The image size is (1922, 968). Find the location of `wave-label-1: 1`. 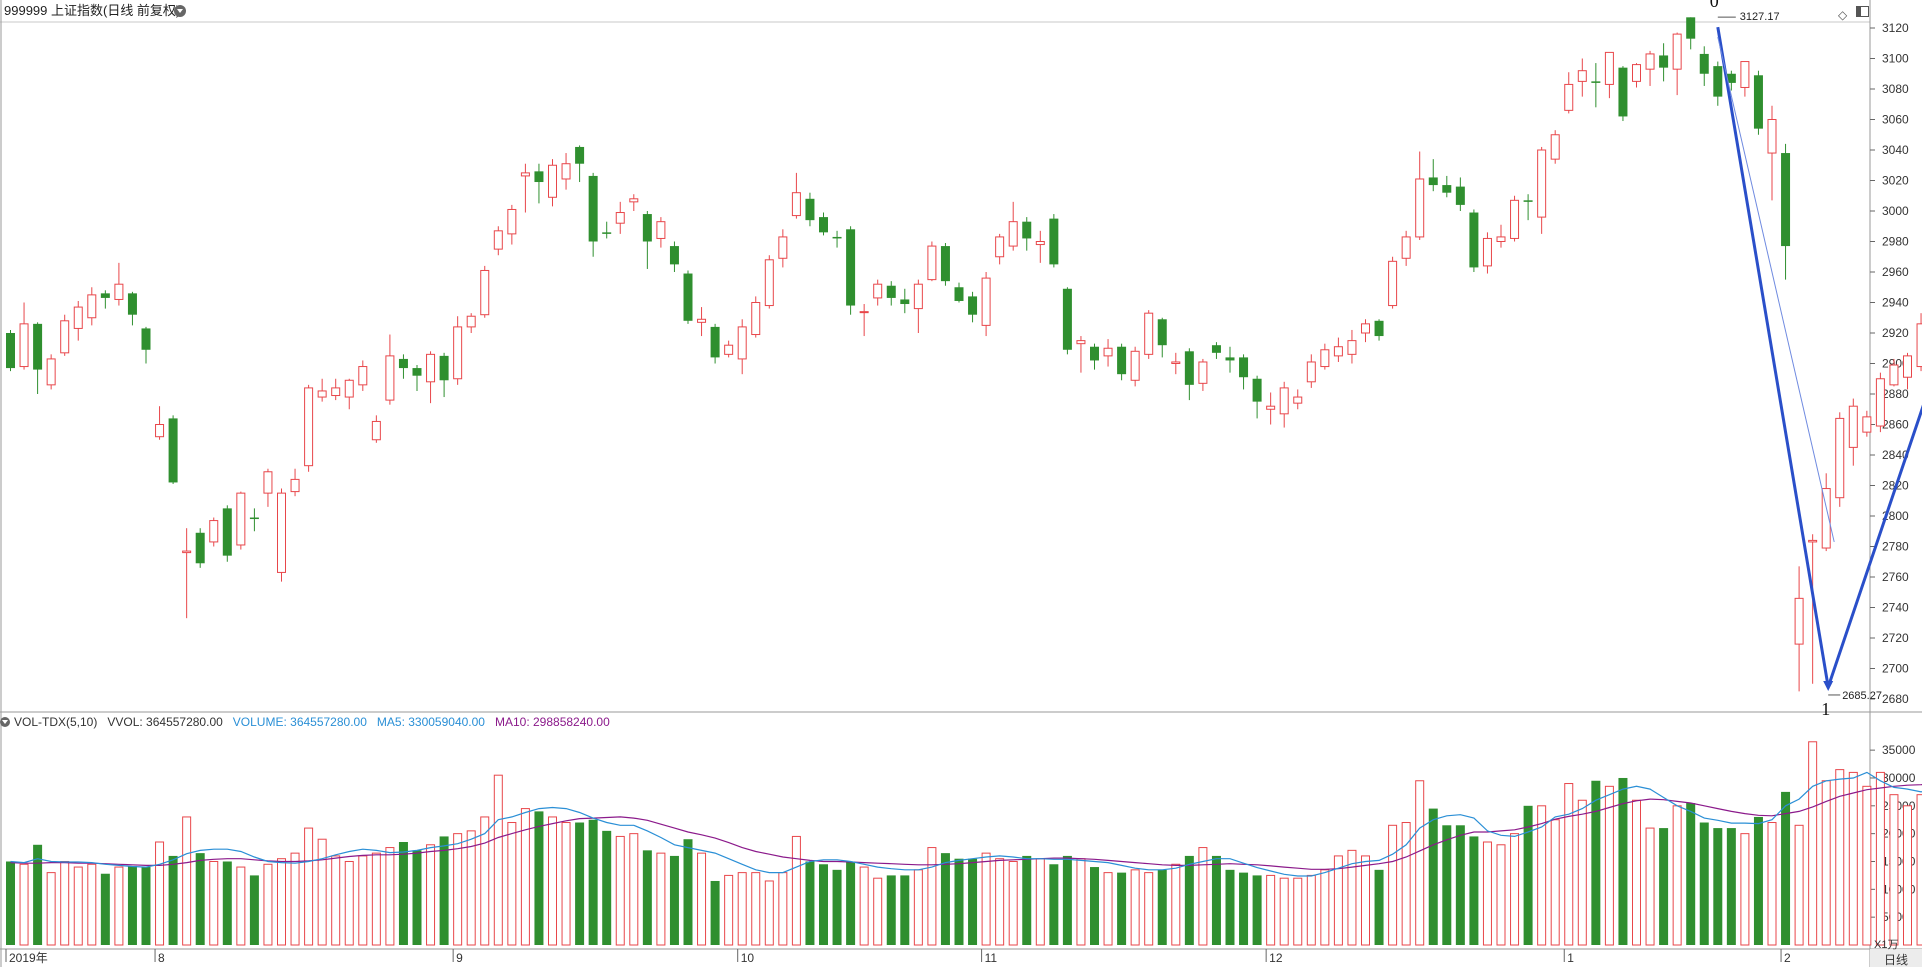

wave-label-1: 1 is located at coordinates (1825, 709).